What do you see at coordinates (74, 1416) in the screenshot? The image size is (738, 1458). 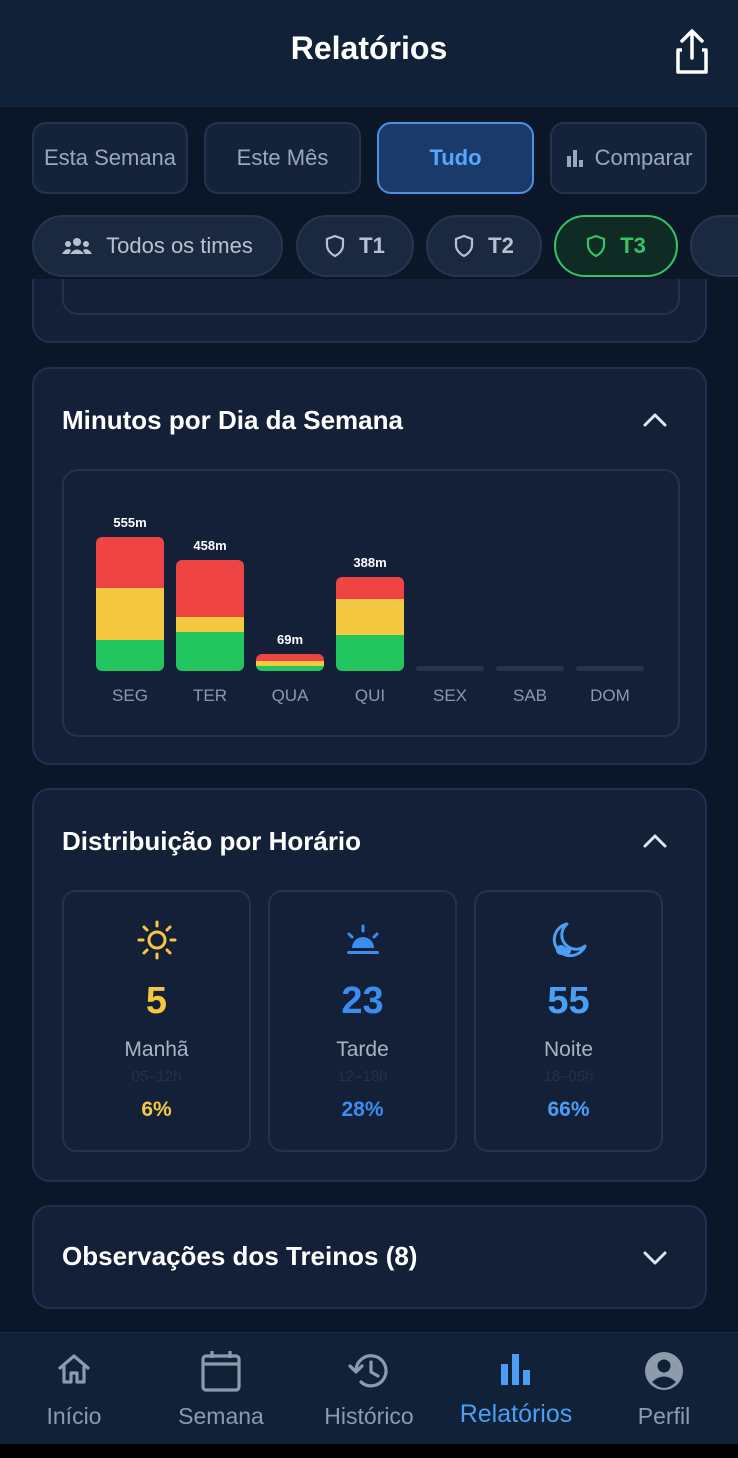 I see `nav-label: Início` at bounding box center [74, 1416].